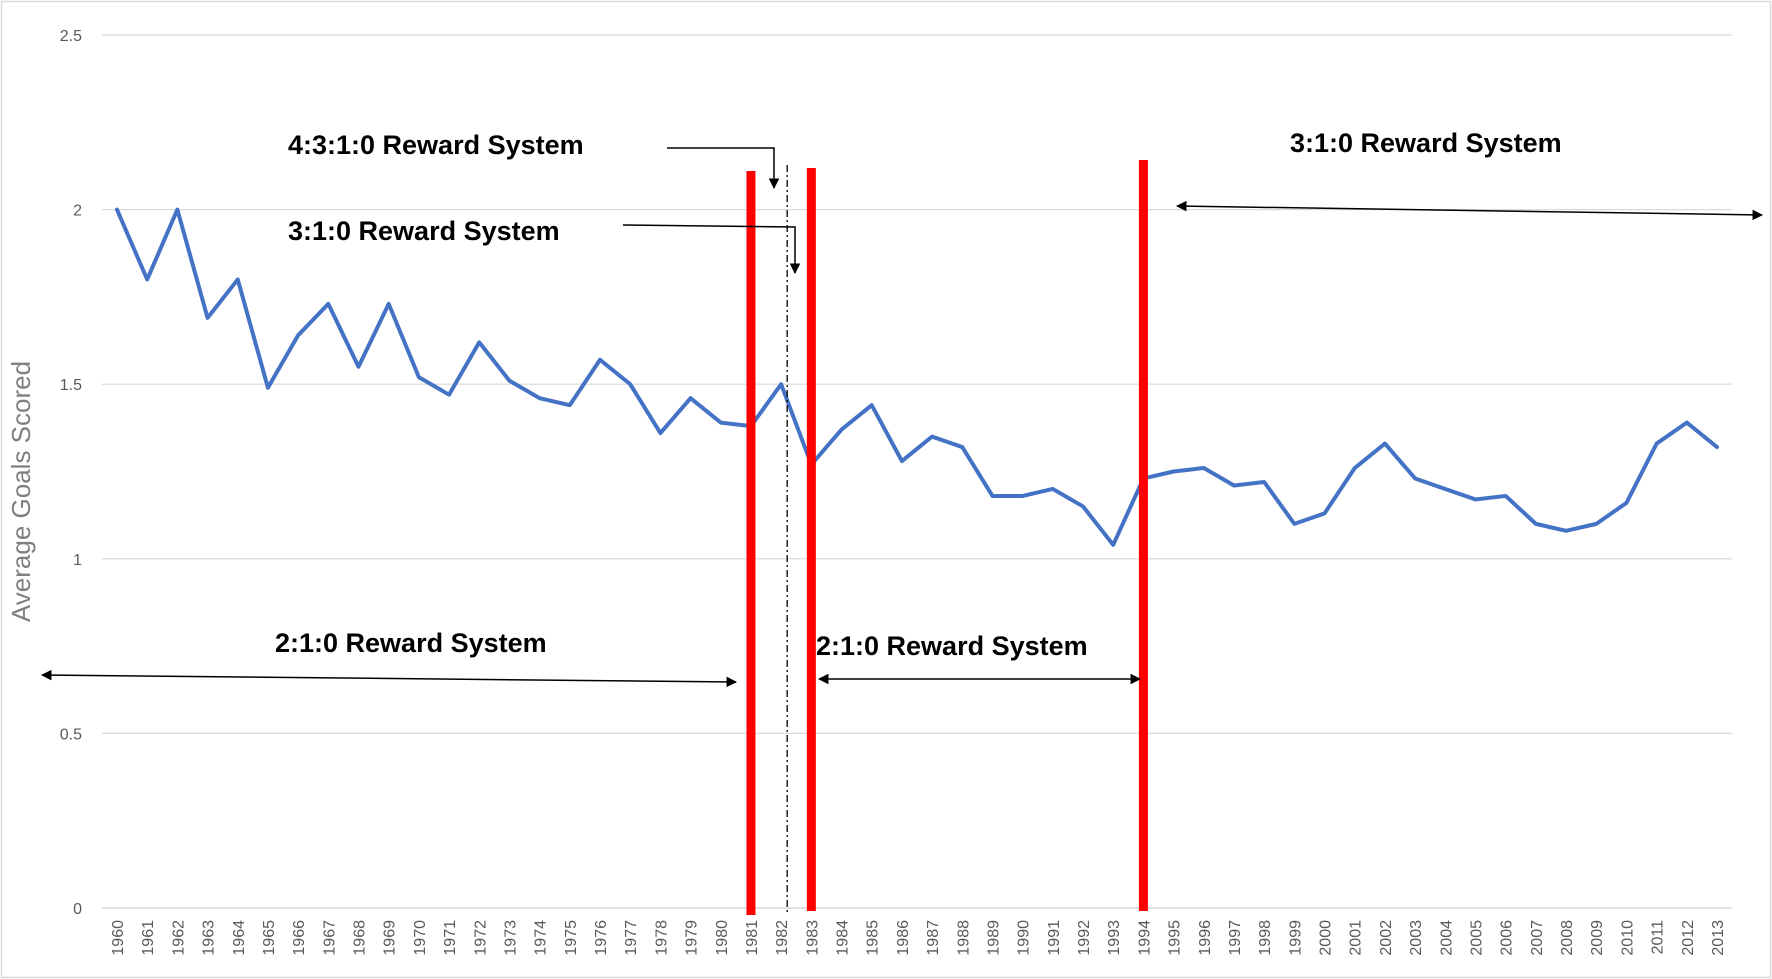 This screenshot has height=979, width=1772. What do you see at coordinates (601, 938) in the screenshot?
I see `x-tick-label: 1976` at bounding box center [601, 938].